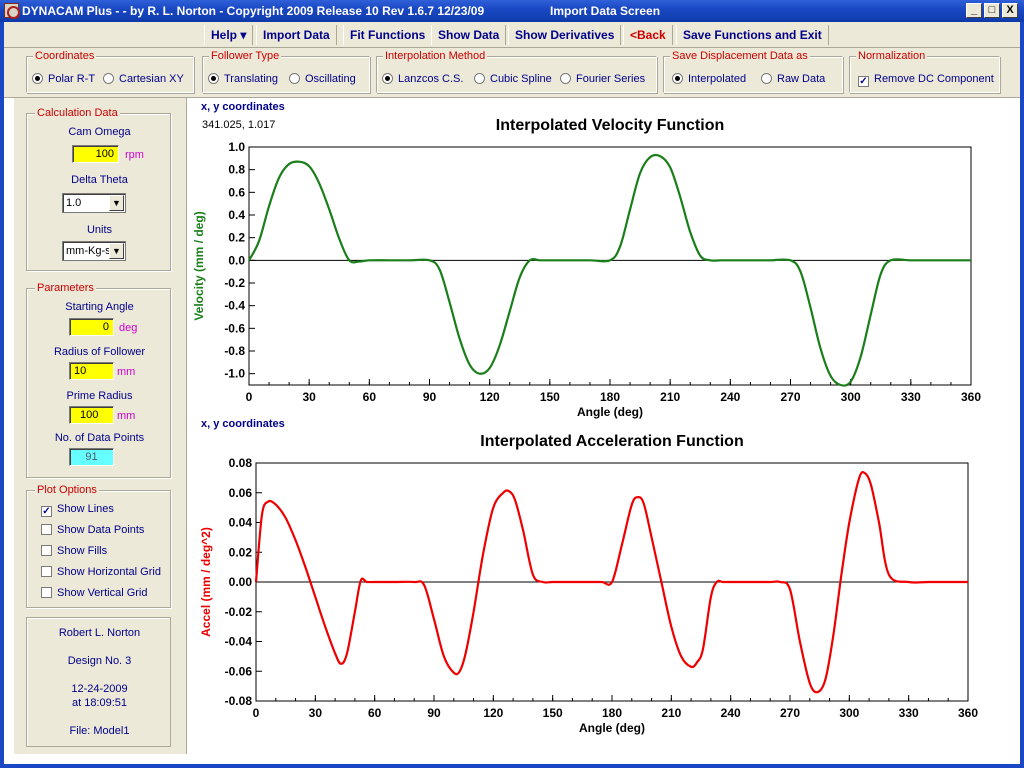  Describe the element at coordinates (236, 215) in the screenshot. I see `chart1-y-tick-label: 0.4` at that location.